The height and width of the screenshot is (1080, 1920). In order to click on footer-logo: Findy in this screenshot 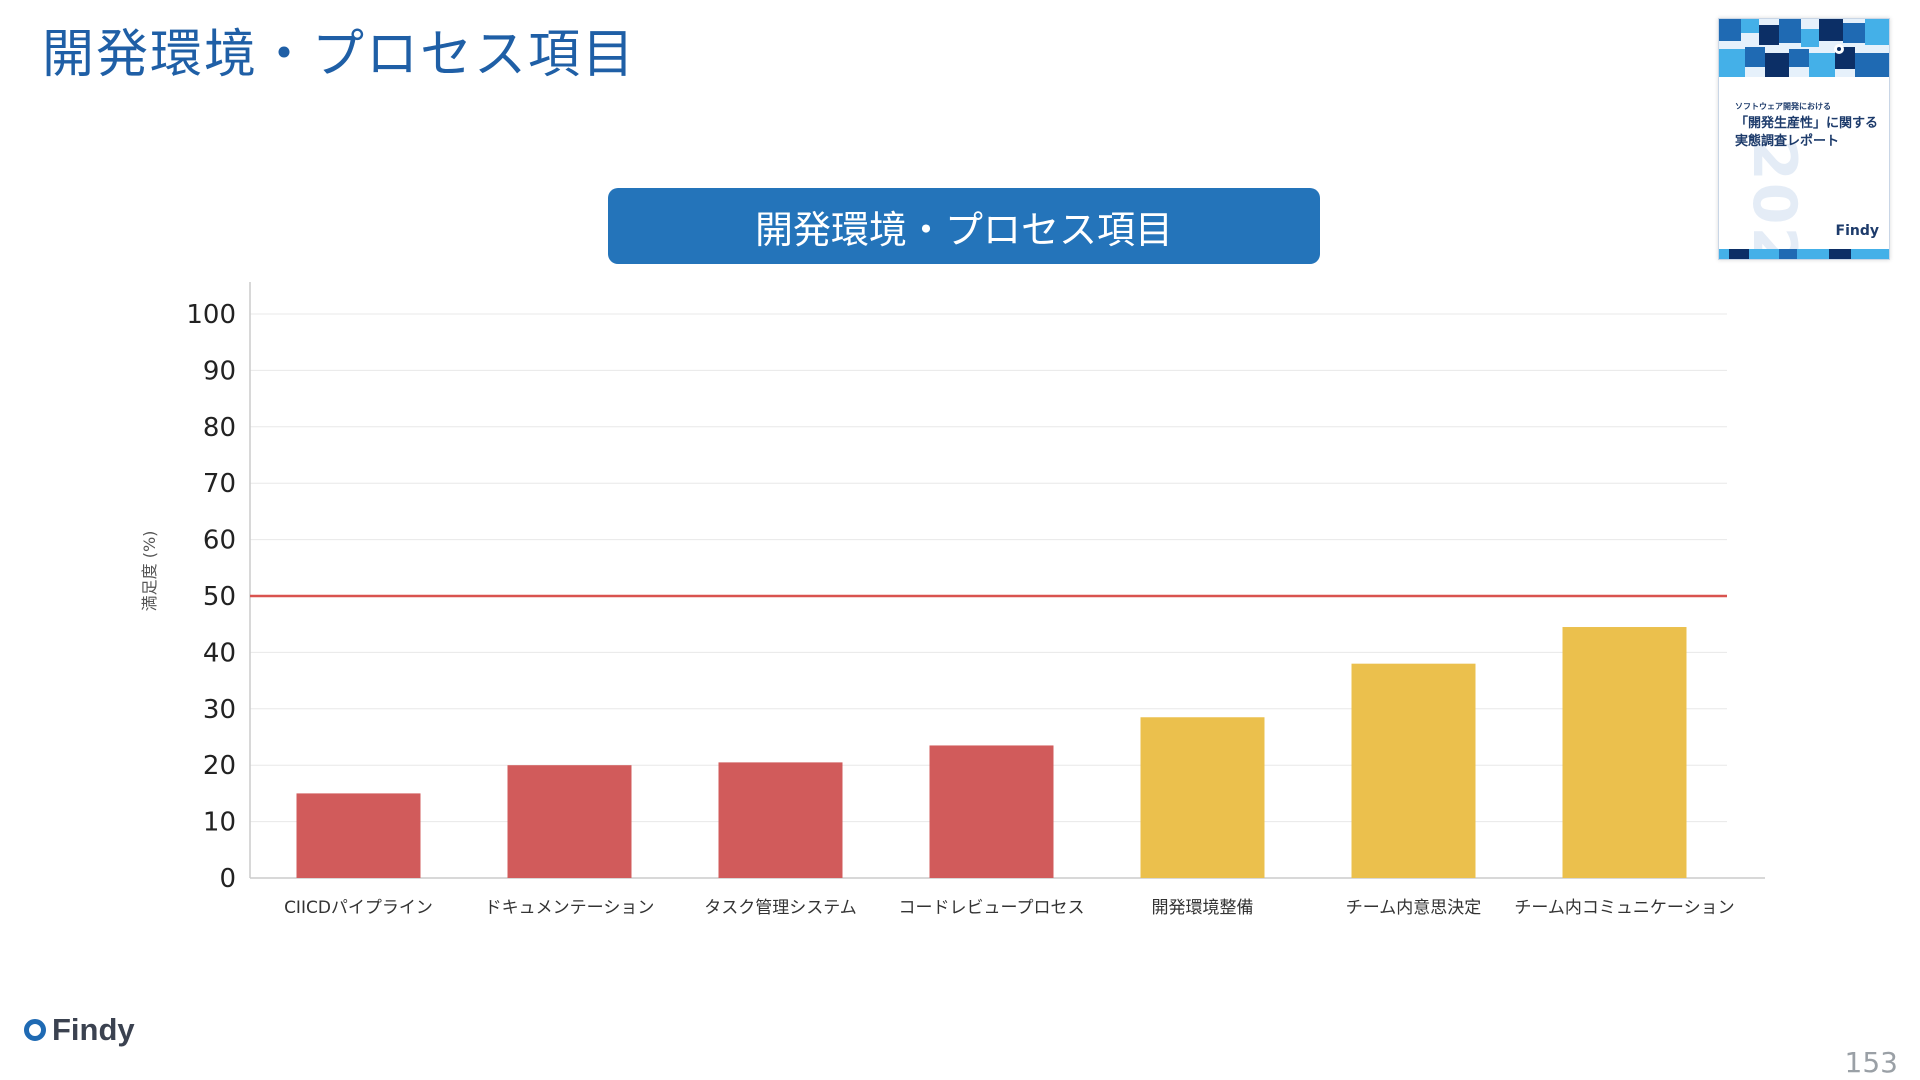, I will do `click(79, 1030)`.